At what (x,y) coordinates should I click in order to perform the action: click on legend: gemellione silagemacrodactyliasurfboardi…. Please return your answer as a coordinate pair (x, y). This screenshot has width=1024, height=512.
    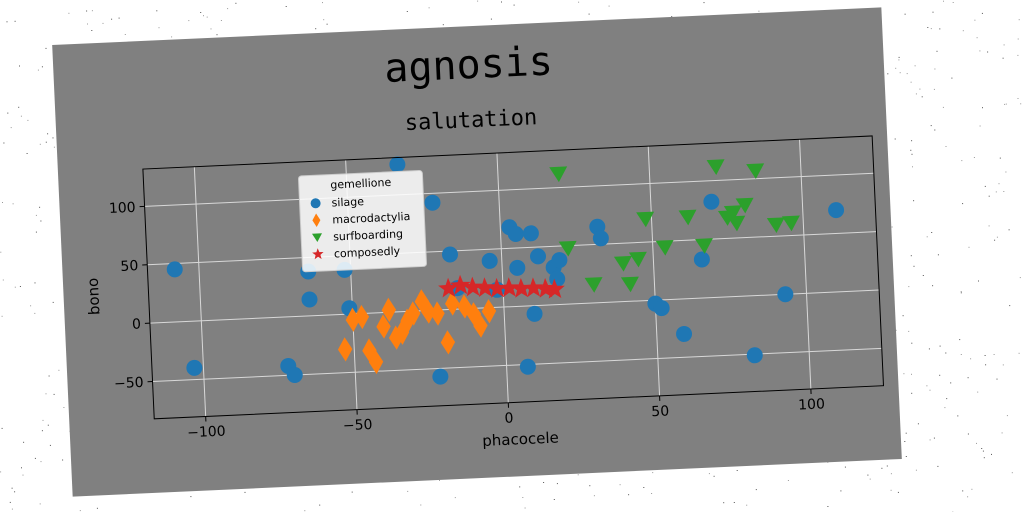
    Looking at the image, I should click on (362, 221).